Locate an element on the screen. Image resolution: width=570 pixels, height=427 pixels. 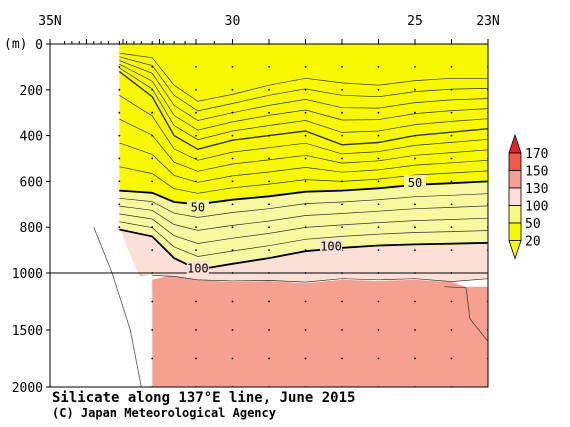
seafloor-line is located at coordinates (117, 307).